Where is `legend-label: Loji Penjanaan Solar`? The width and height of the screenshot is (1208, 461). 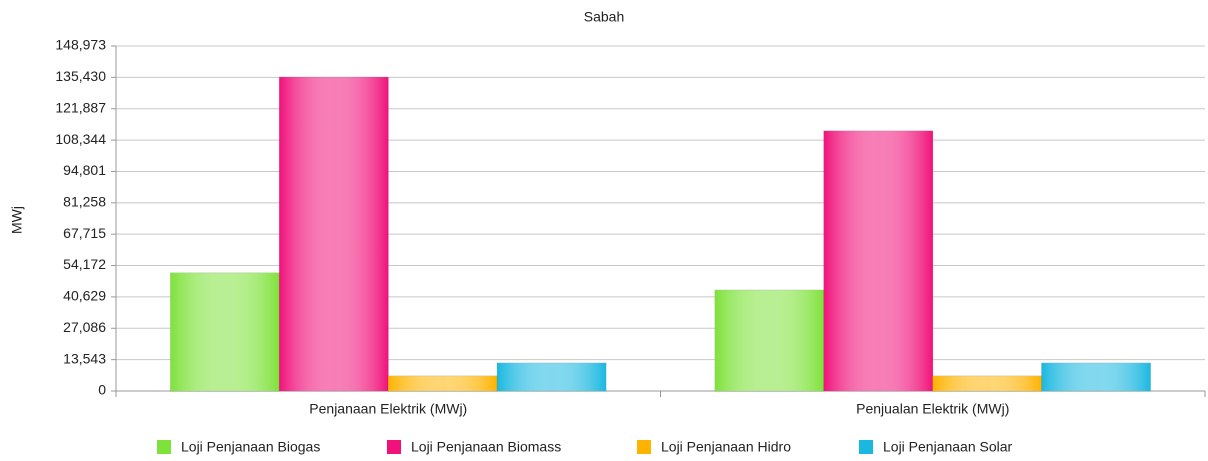
legend-label: Loji Penjanaan Solar is located at coordinates (948, 447).